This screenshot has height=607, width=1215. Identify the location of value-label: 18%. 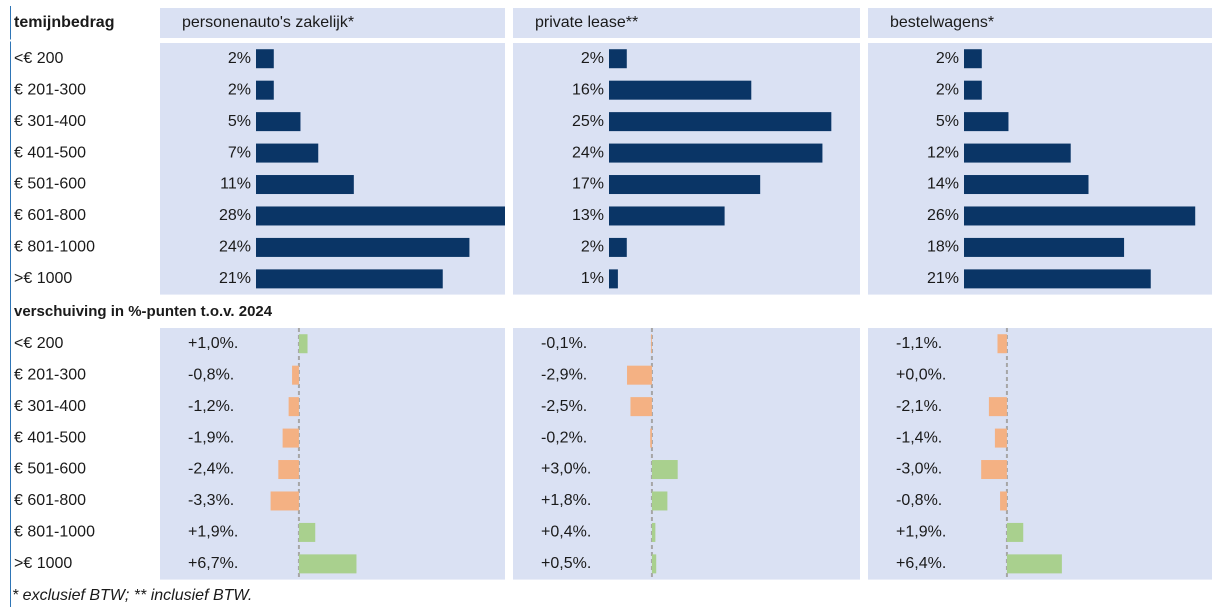
(943, 247).